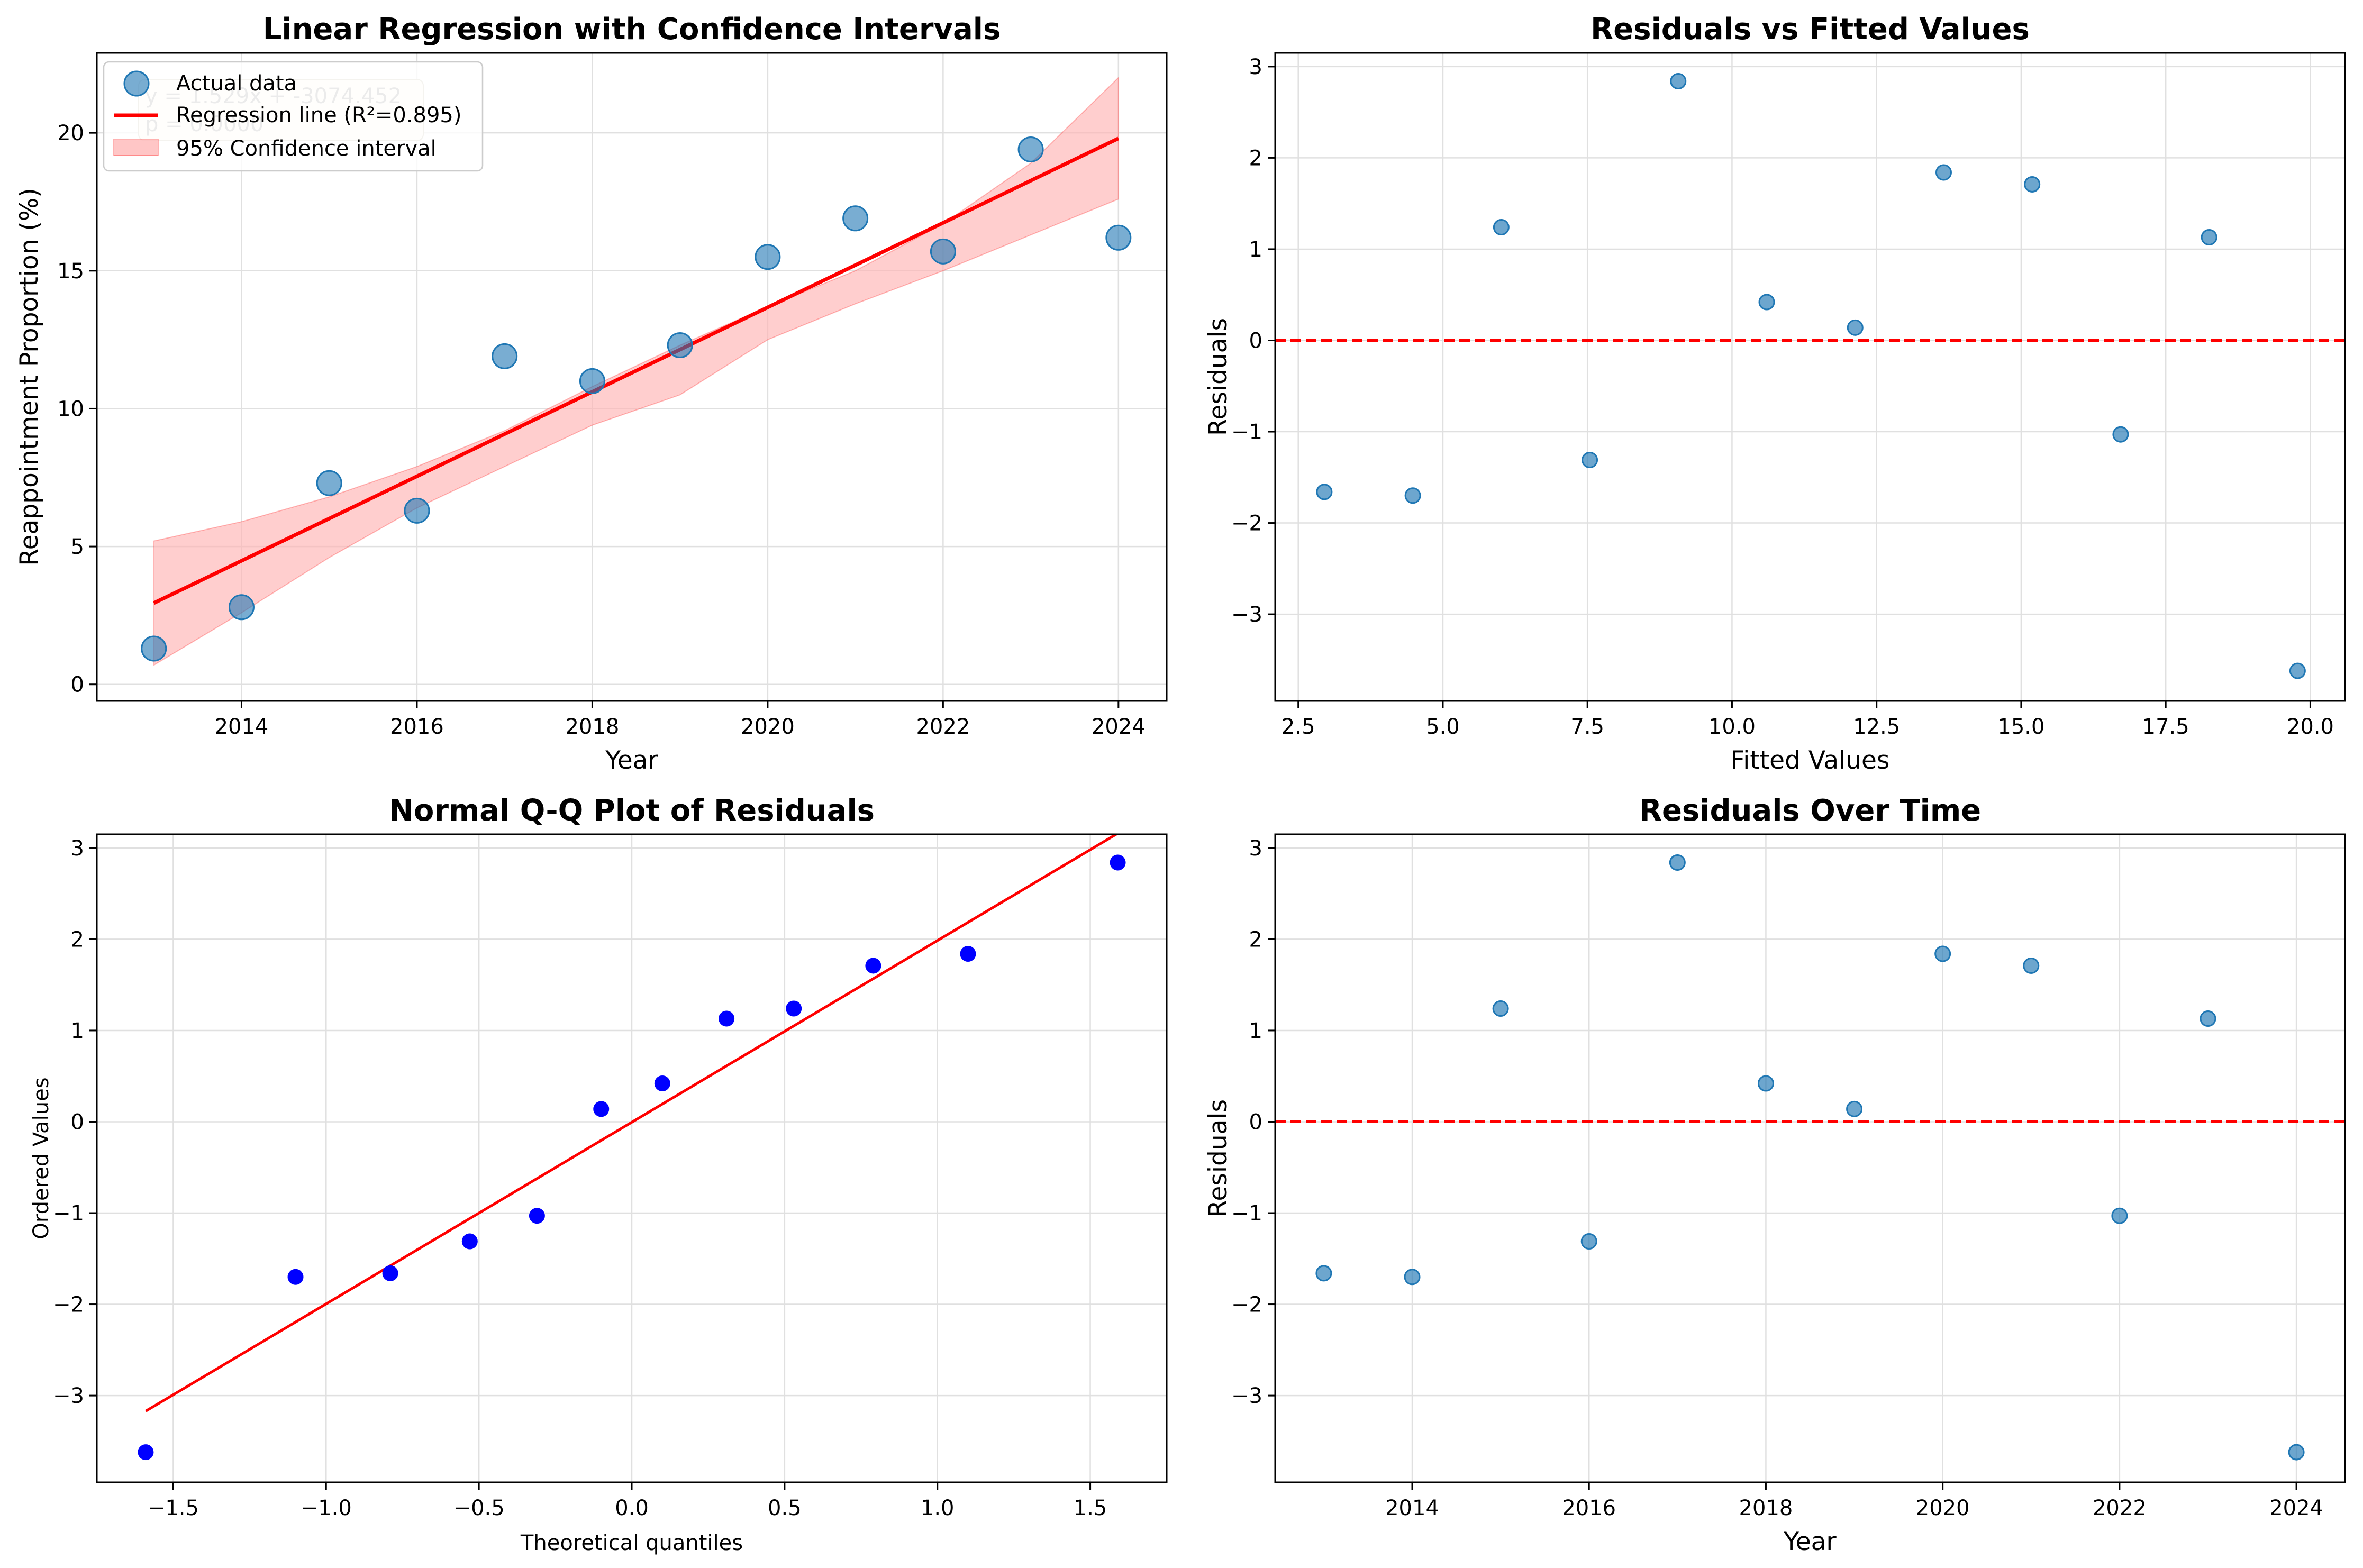 This screenshot has height=1568, width=2363. I want to click on x-tick-label: 20.0, so click(2310, 727).